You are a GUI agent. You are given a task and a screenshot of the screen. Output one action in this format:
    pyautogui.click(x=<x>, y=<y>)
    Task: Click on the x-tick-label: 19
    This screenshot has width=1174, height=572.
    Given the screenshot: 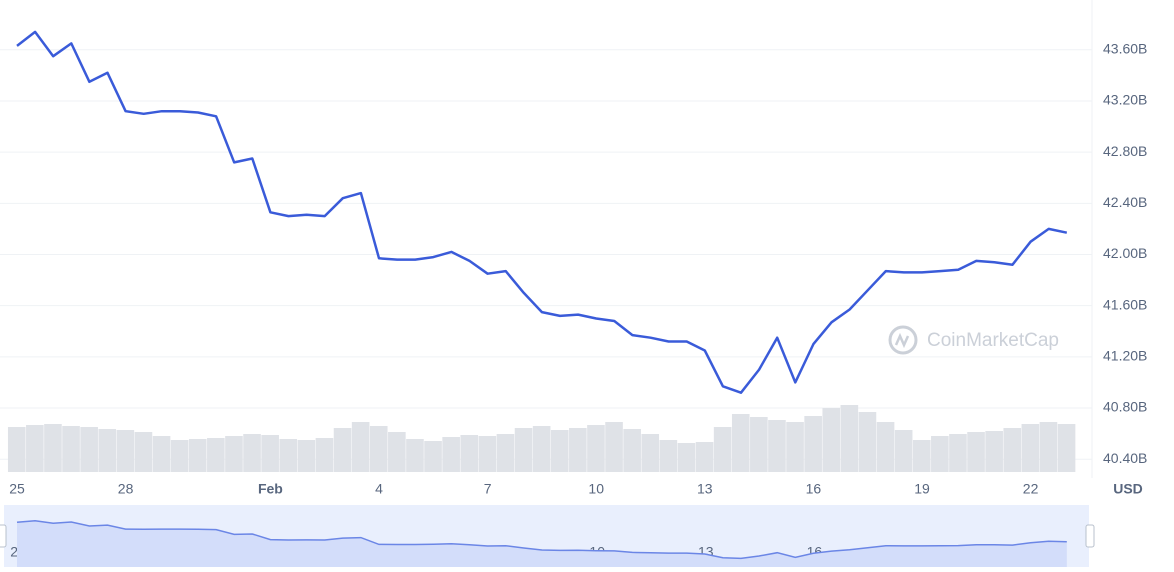 What is the action you would take?
    pyautogui.click(x=922, y=489)
    